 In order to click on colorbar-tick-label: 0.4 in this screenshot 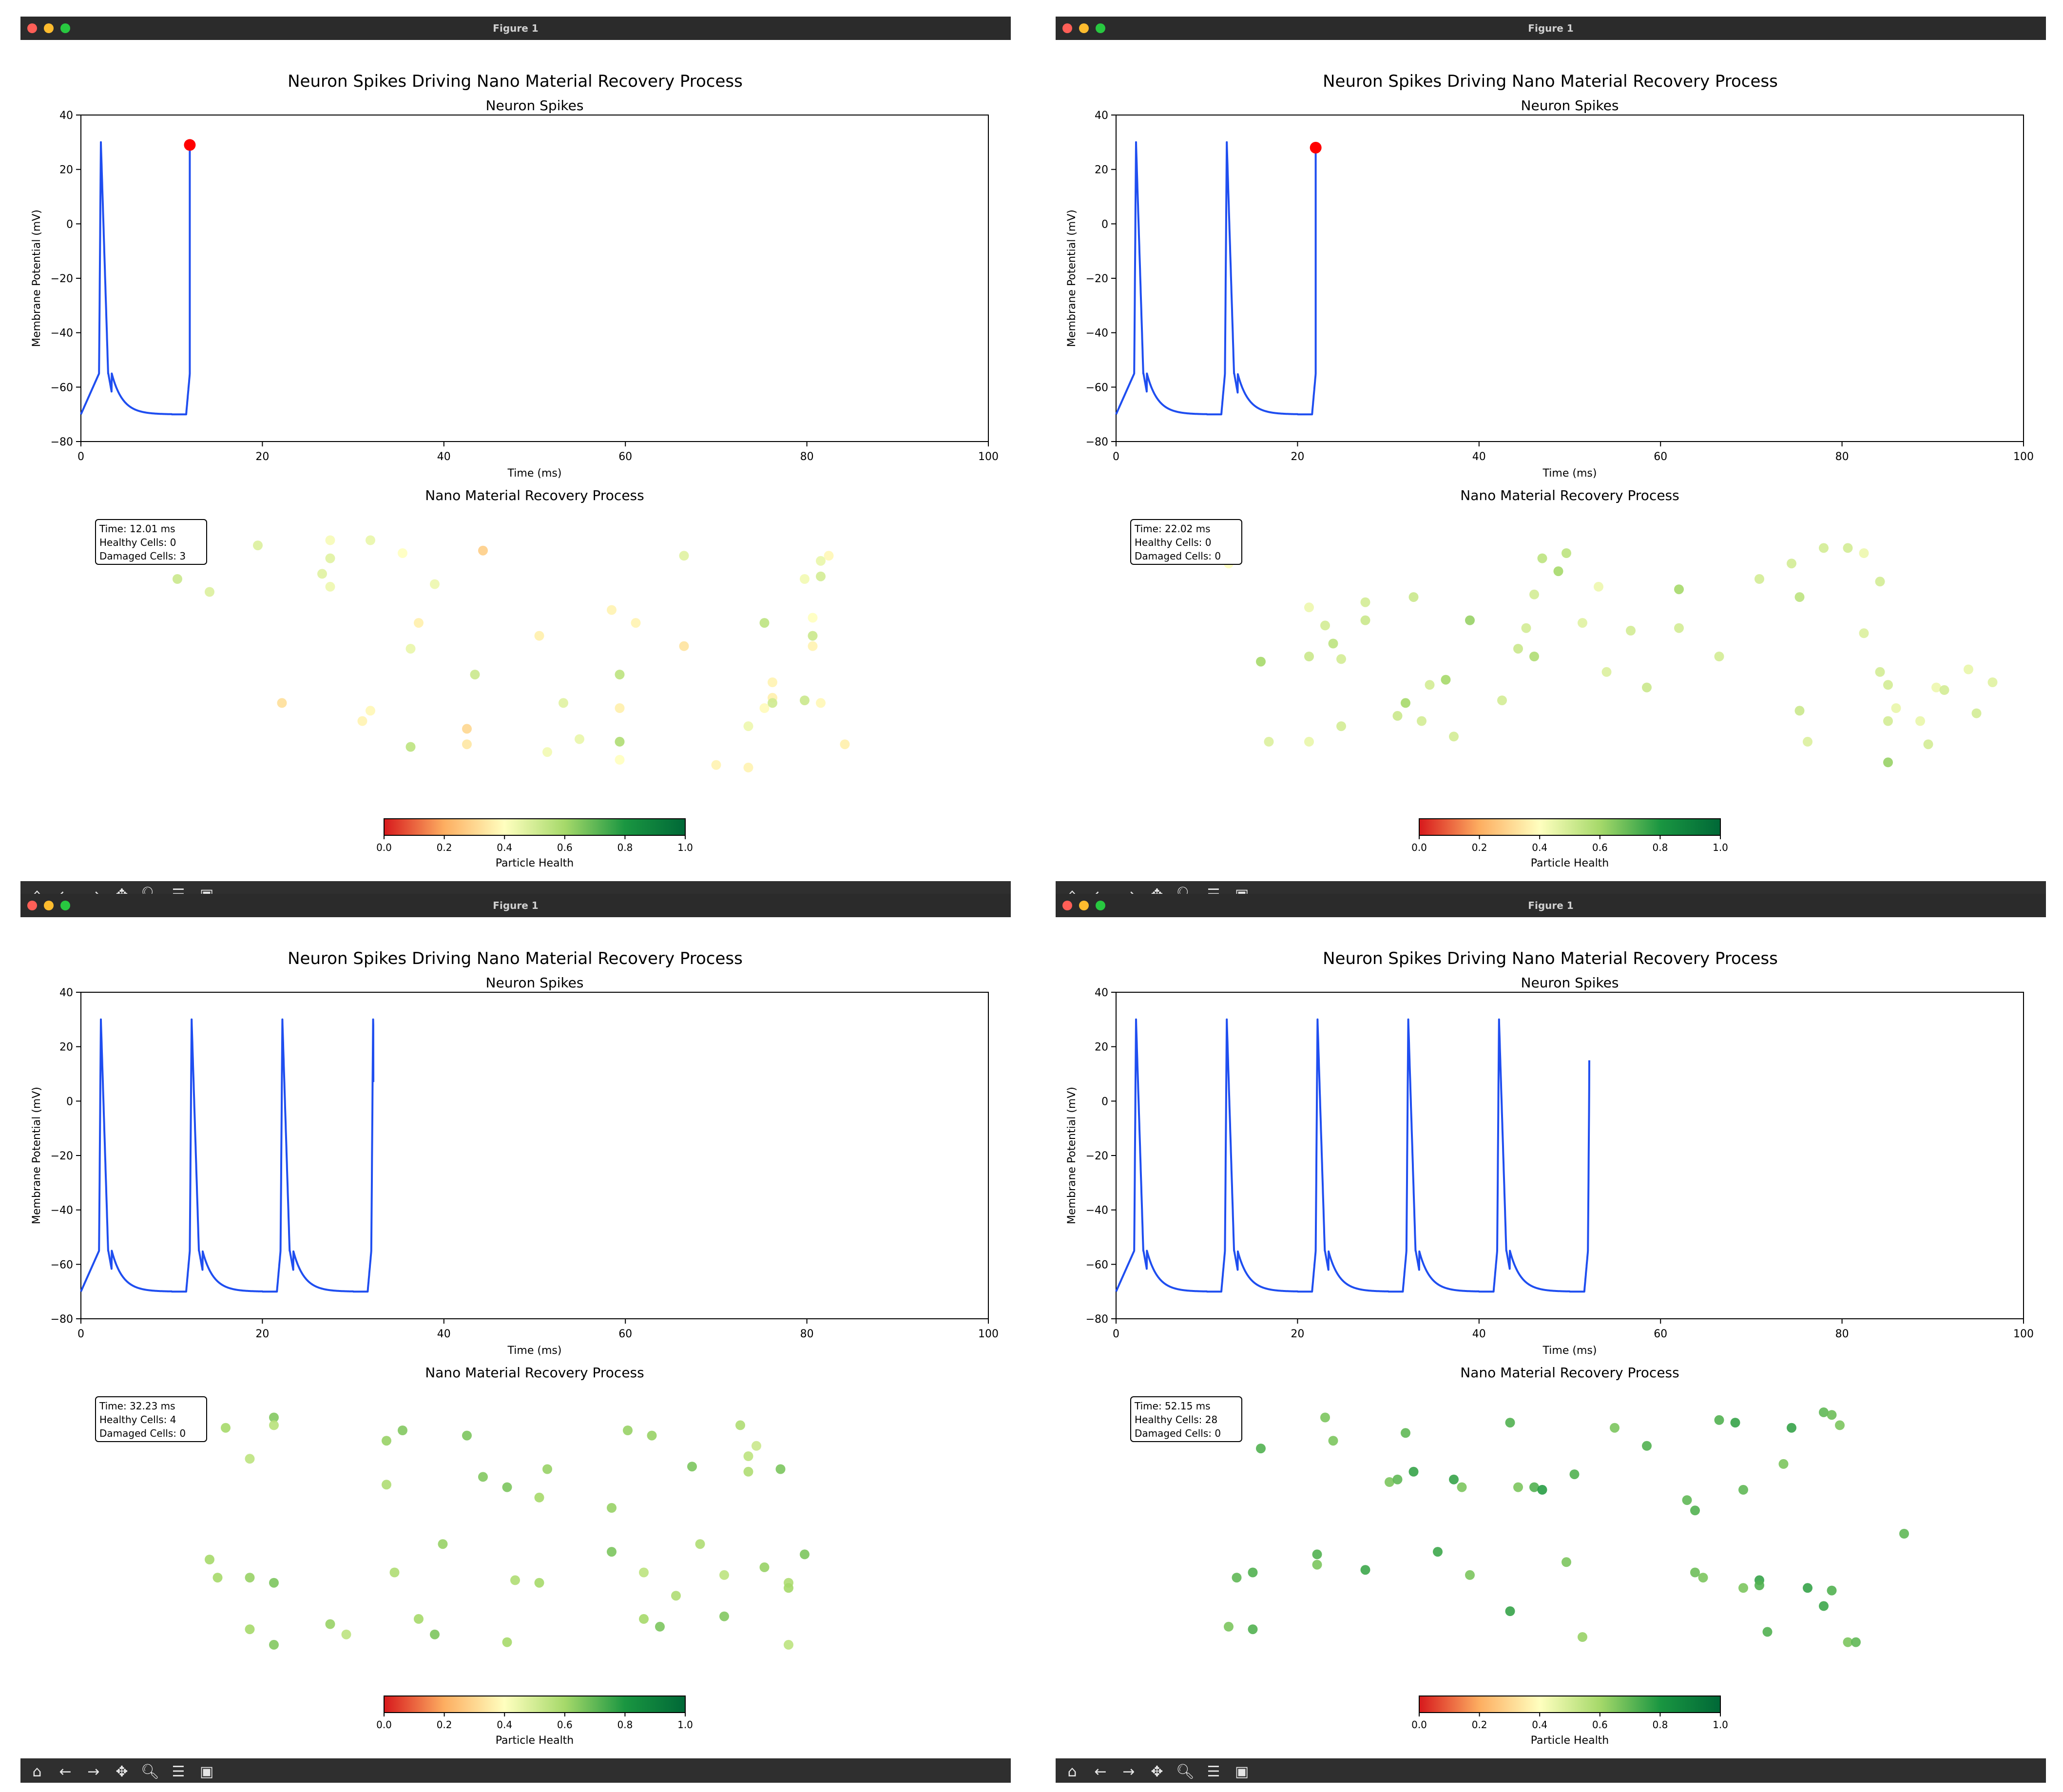, I will do `click(504, 1725)`.